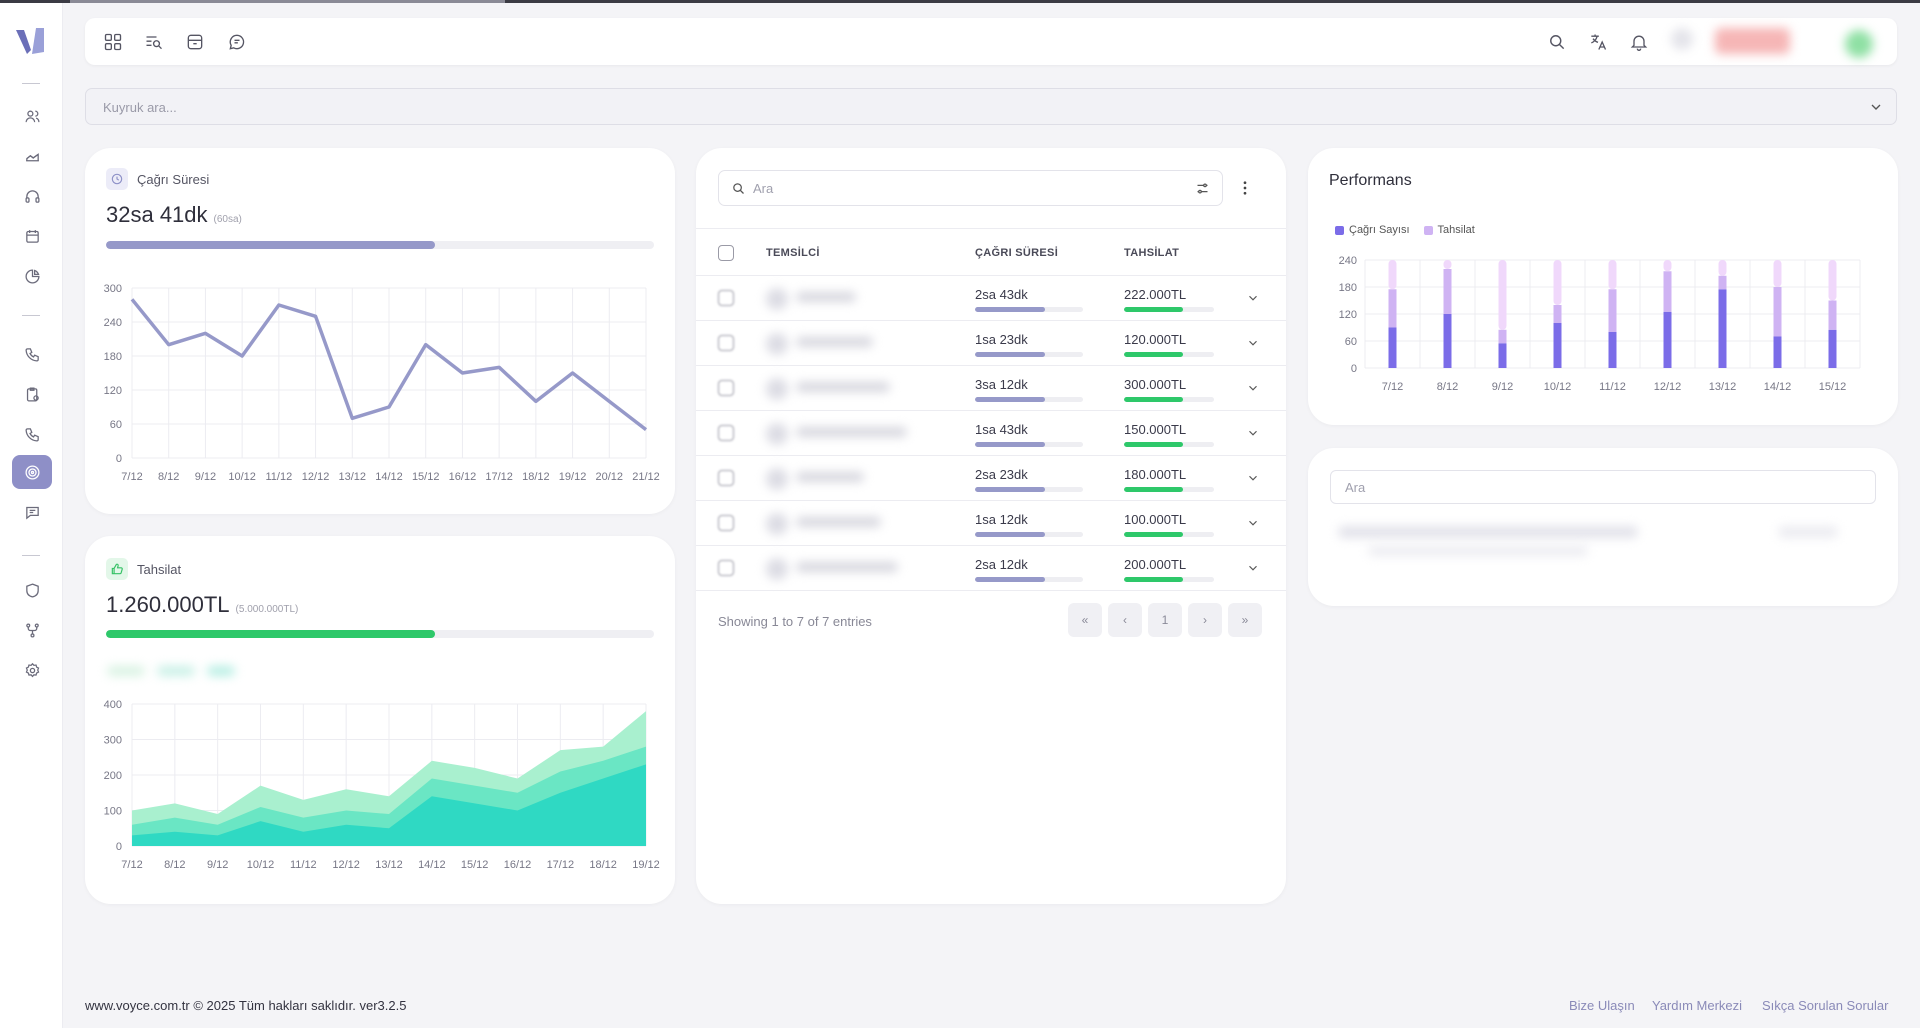  What do you see at coordinates (195, 42) in the screenshot?
I see `archive-icon` at bounding box center [195, 42].